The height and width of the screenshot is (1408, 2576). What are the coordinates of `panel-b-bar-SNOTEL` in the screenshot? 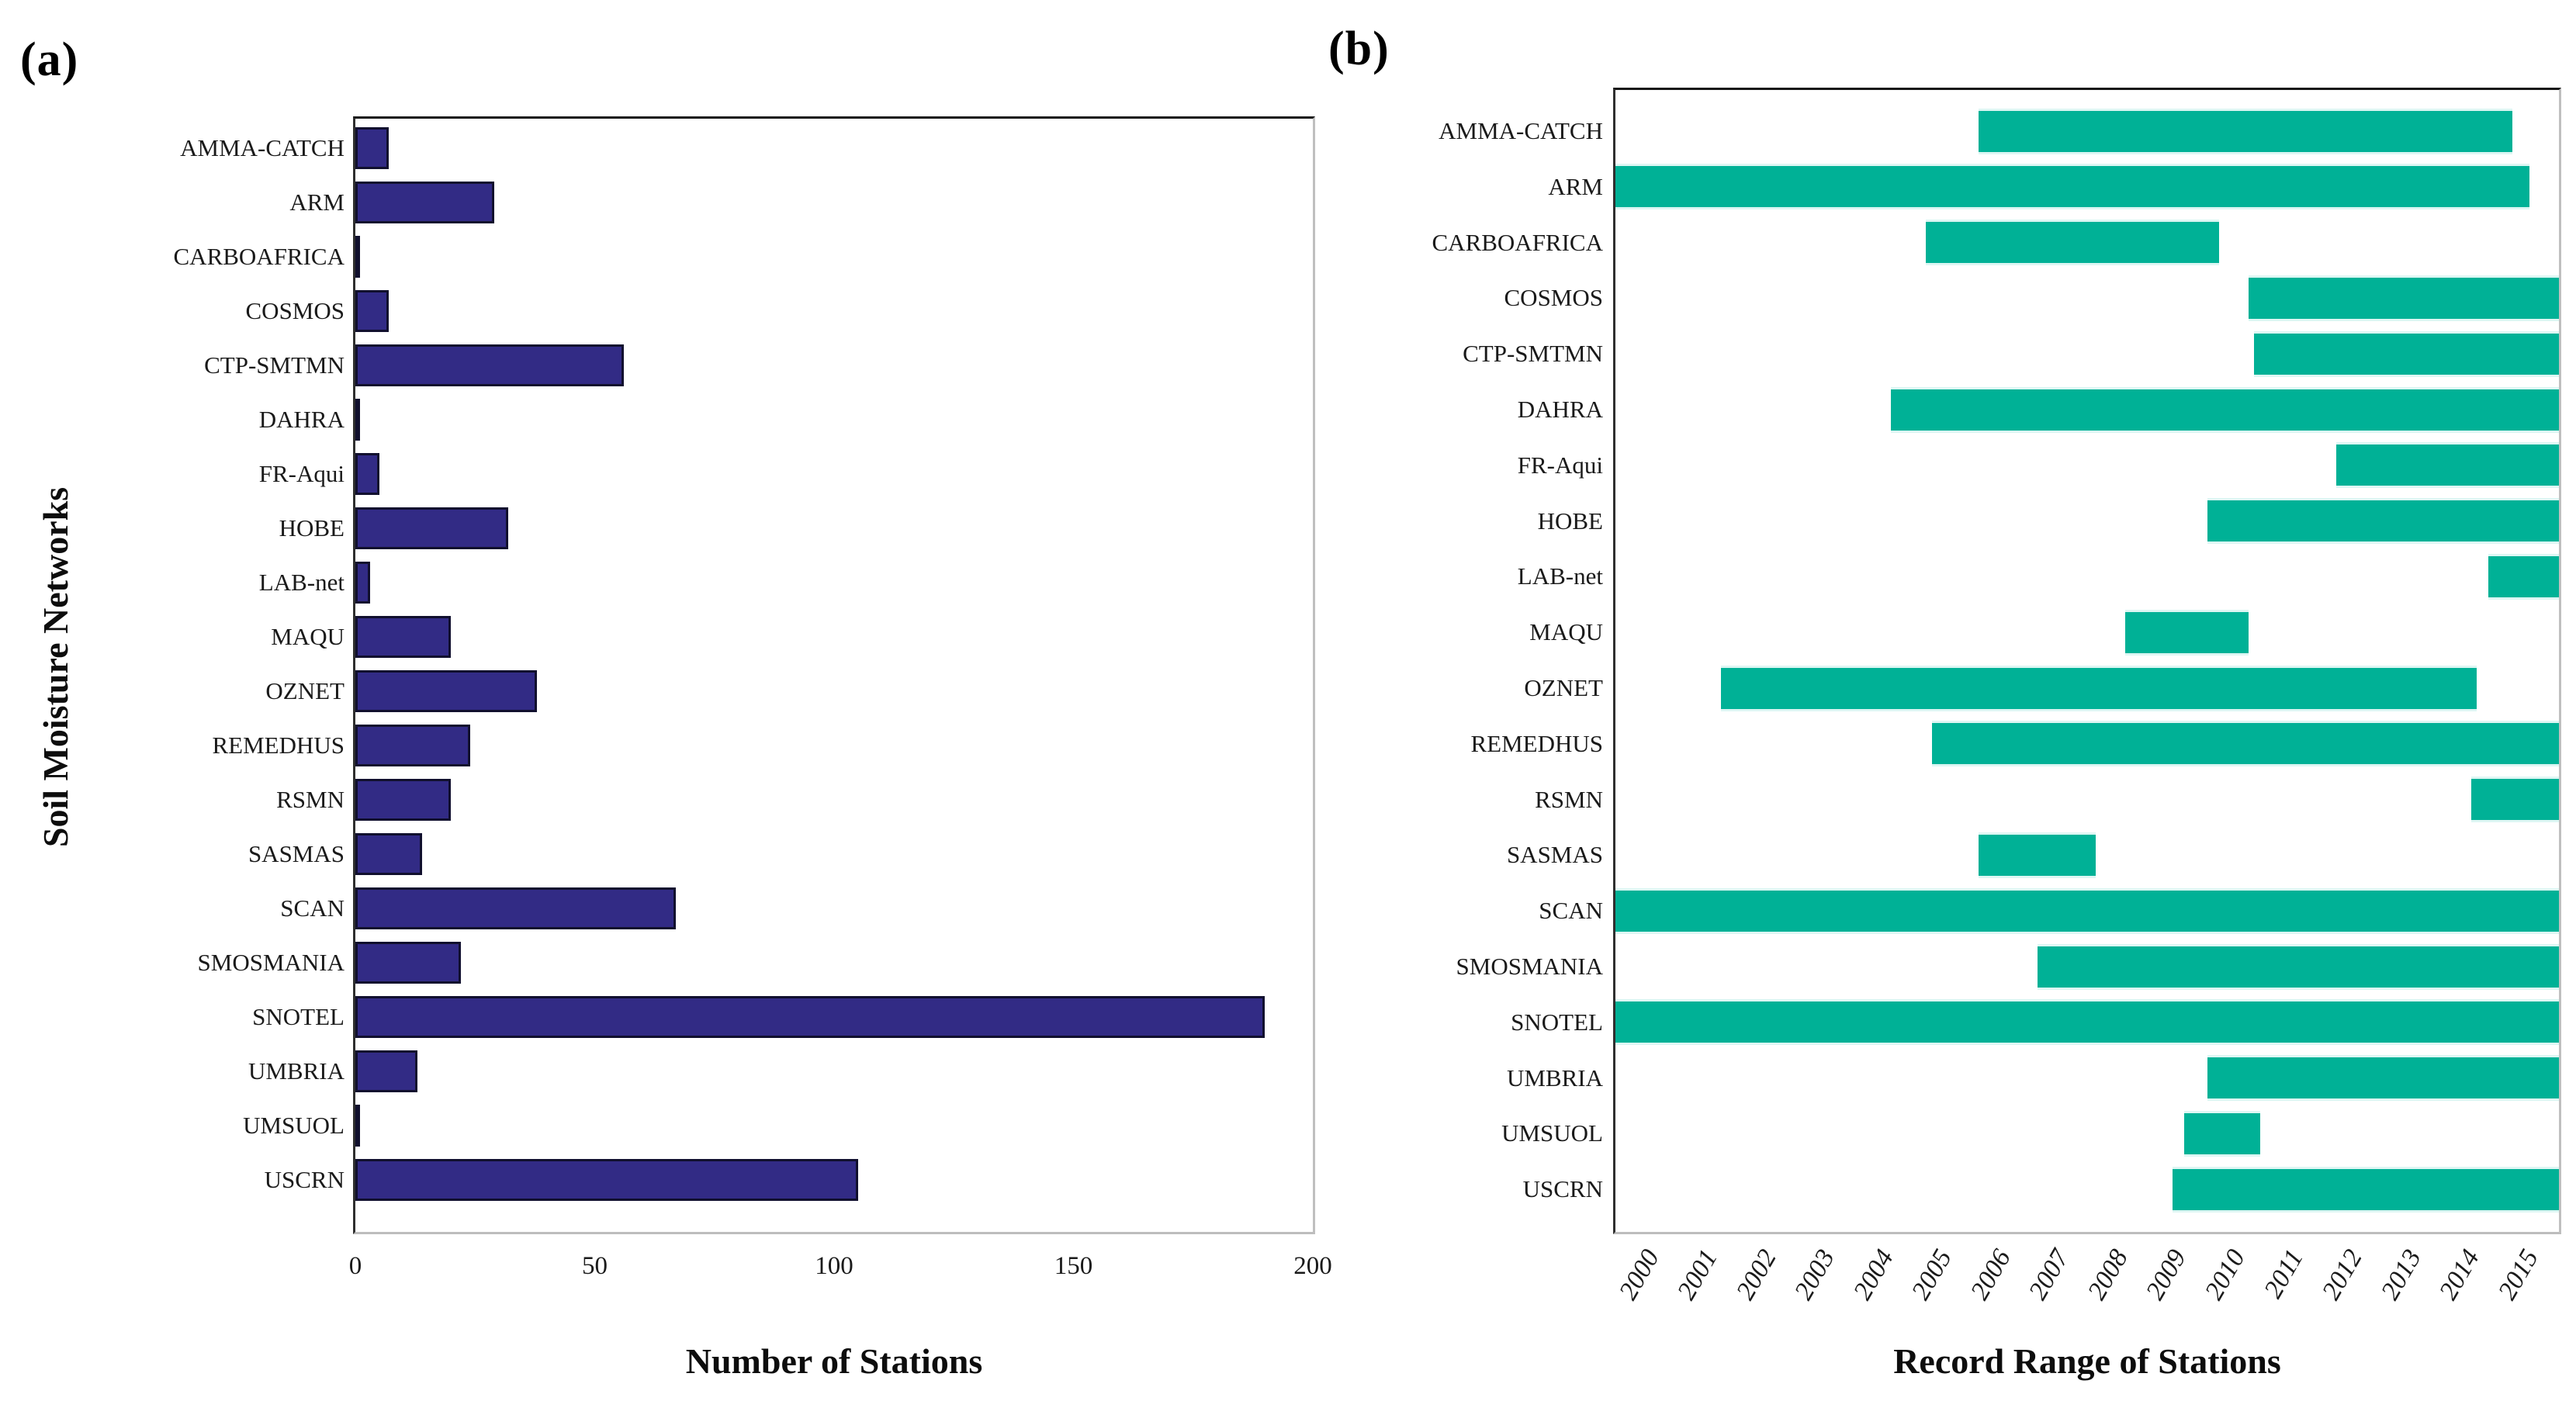 It's located at (2087, 1022).